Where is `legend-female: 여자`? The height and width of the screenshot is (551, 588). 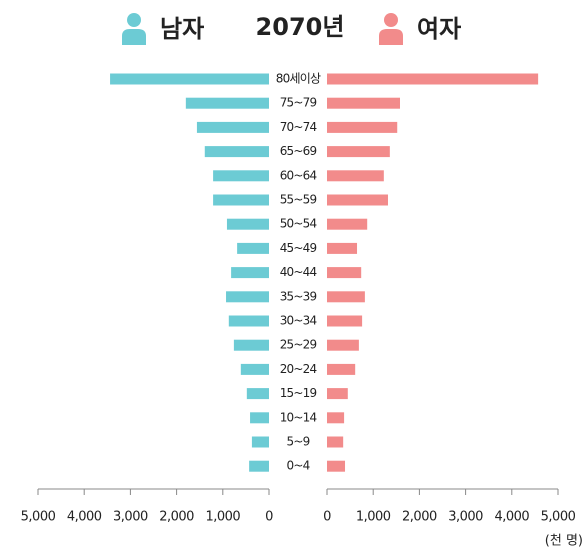 legend-female: 여자 is located at coordinates (420, 29).